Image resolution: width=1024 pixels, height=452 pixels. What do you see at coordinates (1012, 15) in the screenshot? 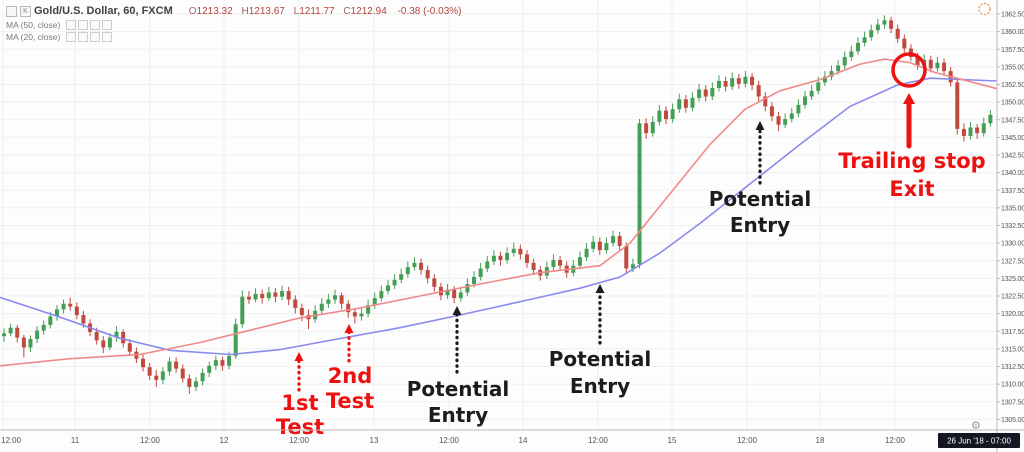
I see `price-tick-label: 1362.50` at bounding box center [1012, 15].